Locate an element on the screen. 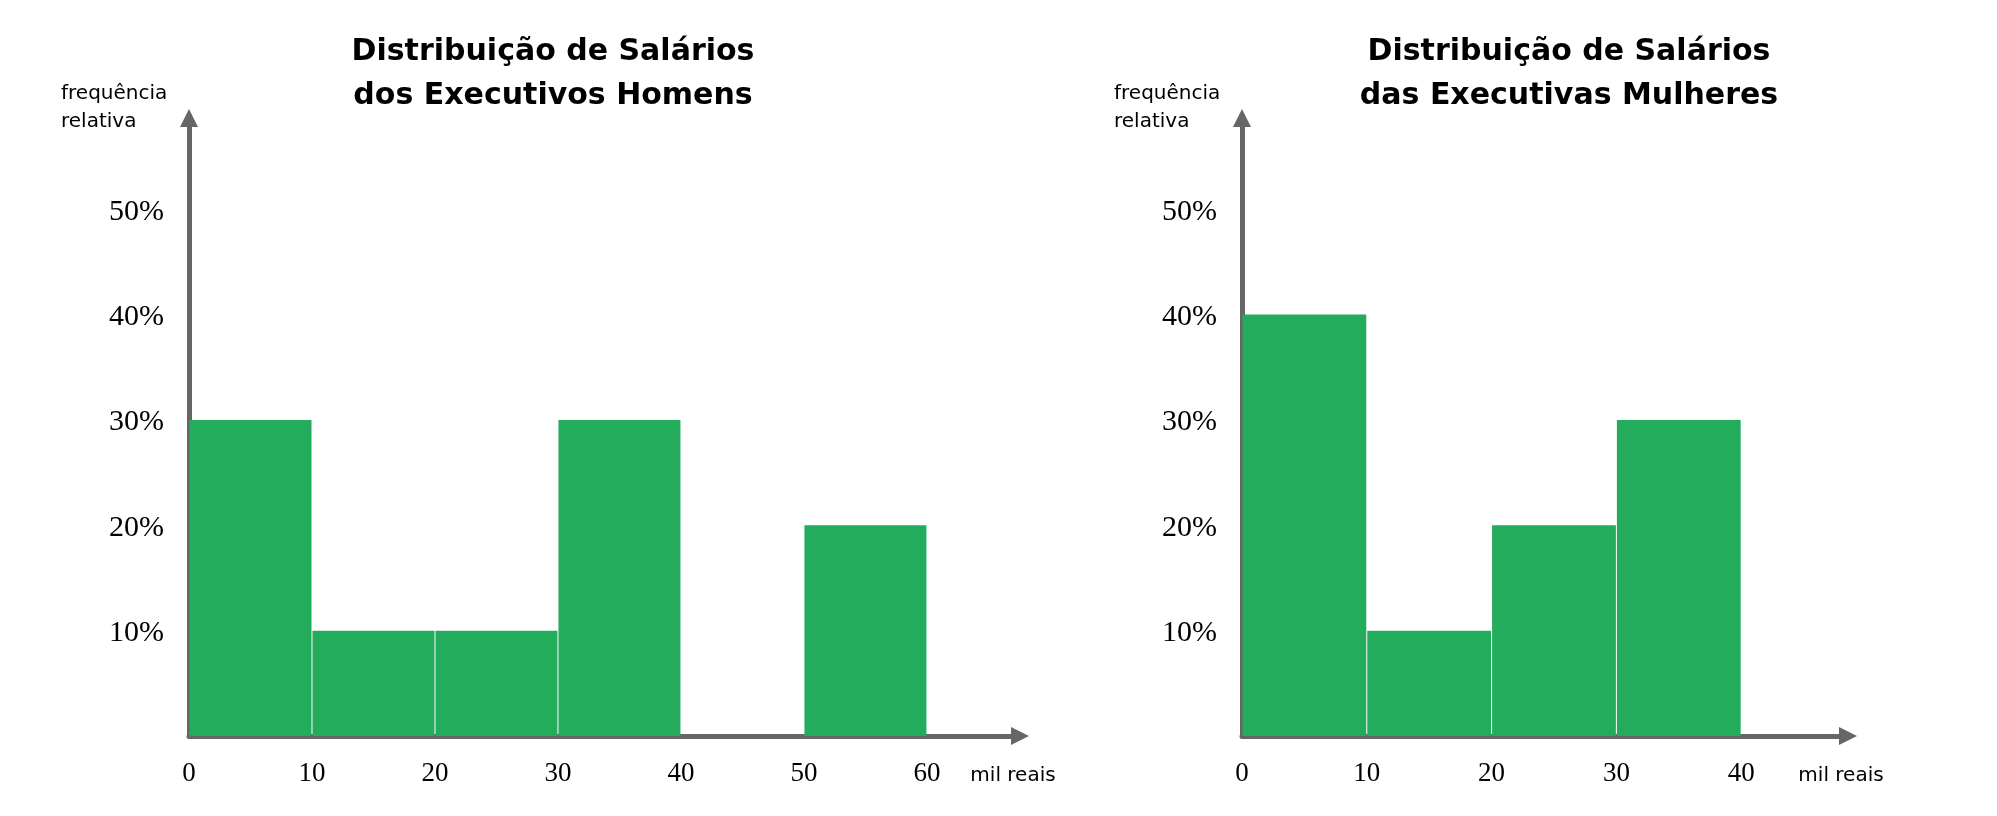  chart-title: Distribuição de Salários dos Executivos Homens is located at coordinates (553, 71).